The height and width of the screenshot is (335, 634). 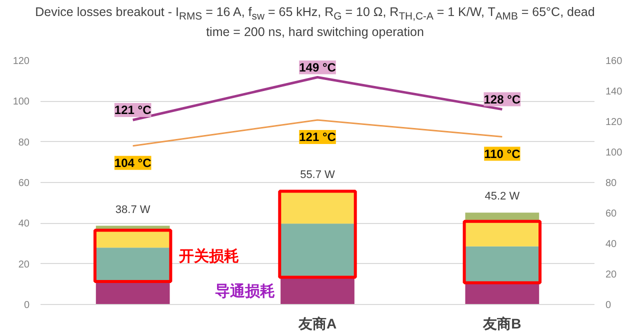 I want to click on data-label: 110 °C, so click(x=502, y=153).